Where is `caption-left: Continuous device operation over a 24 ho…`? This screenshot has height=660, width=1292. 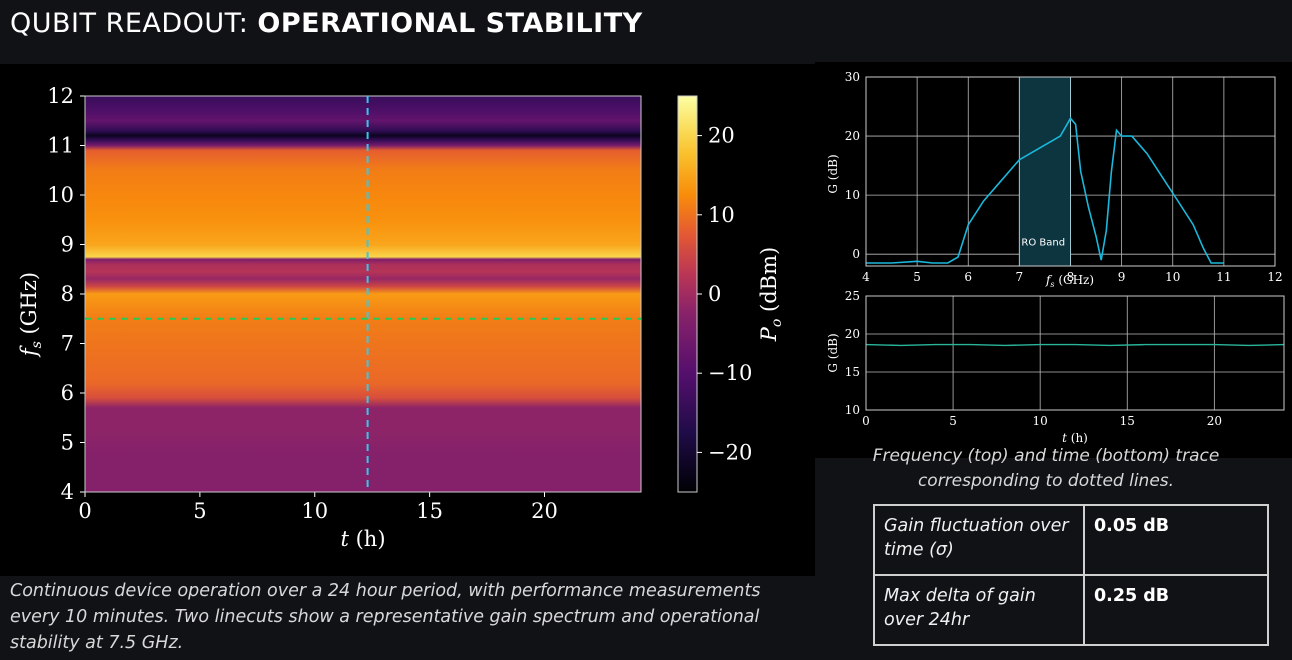
caption-left: Continuous device operation over a 24 ho… is located at coordinates (385, 617).